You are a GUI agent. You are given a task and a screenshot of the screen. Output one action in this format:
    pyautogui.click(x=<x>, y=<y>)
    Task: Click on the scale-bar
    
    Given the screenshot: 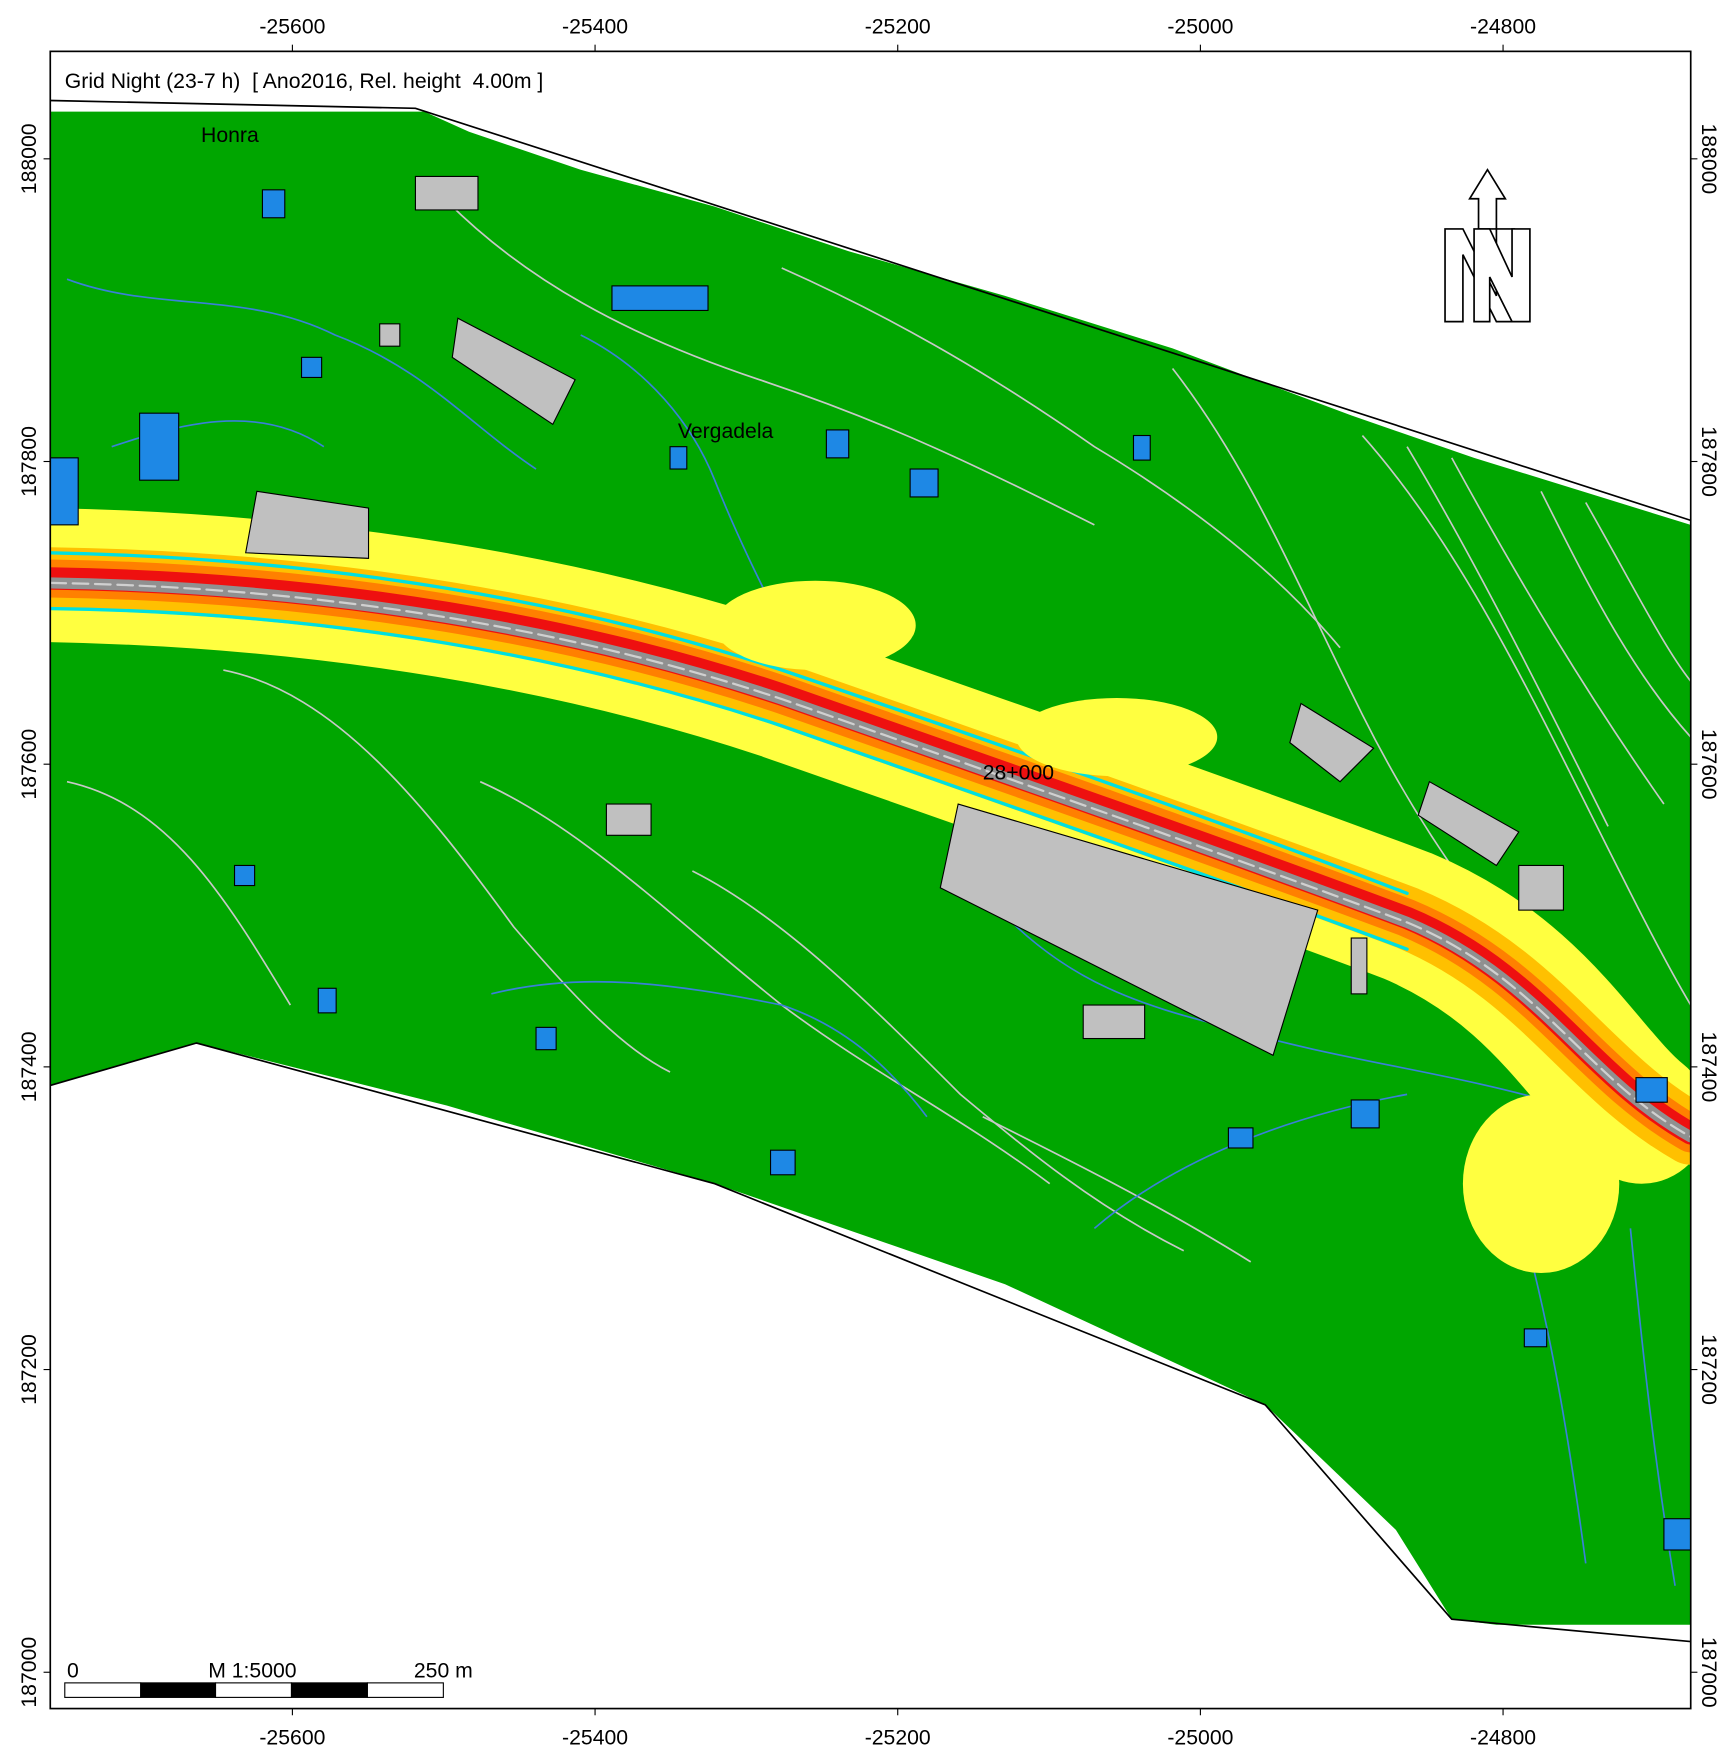 What is the action you would take?
    pyautogui.click(x=254, y=1690)
    